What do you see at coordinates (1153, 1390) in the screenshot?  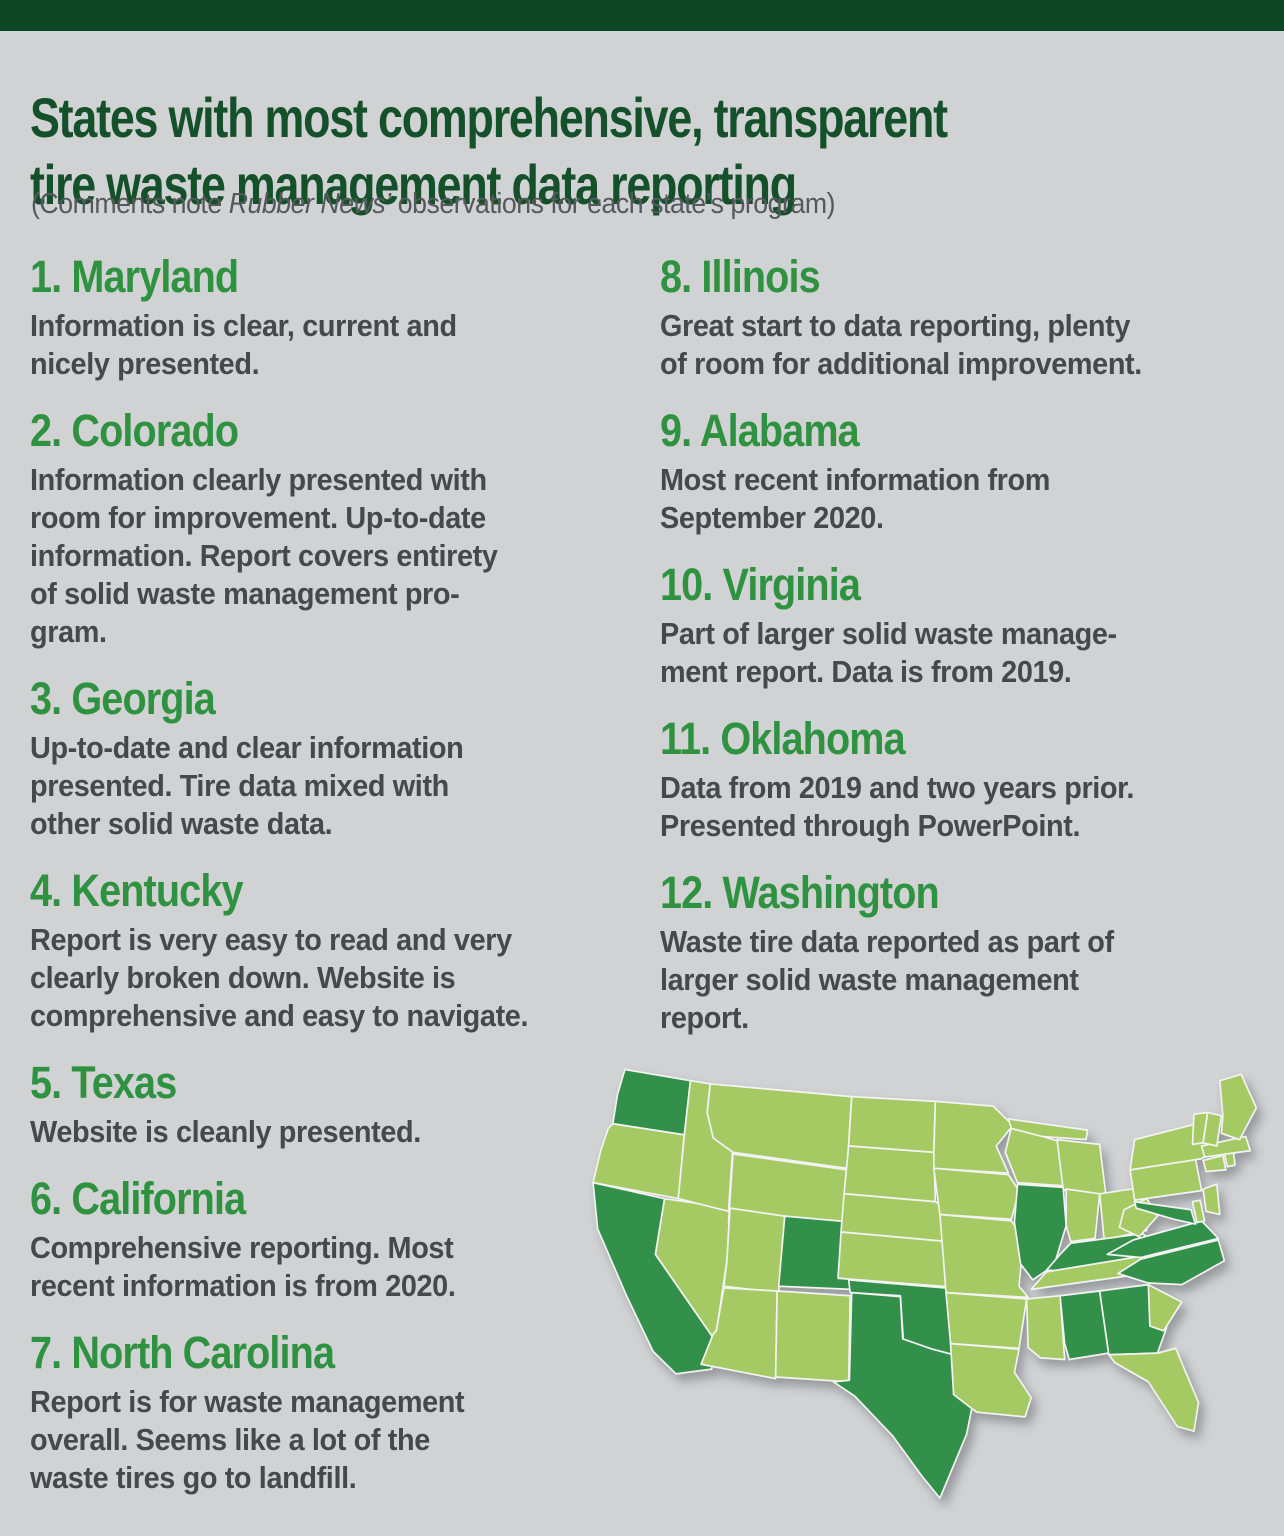 I see `state-florida` at bounding box center [1153, 1390].